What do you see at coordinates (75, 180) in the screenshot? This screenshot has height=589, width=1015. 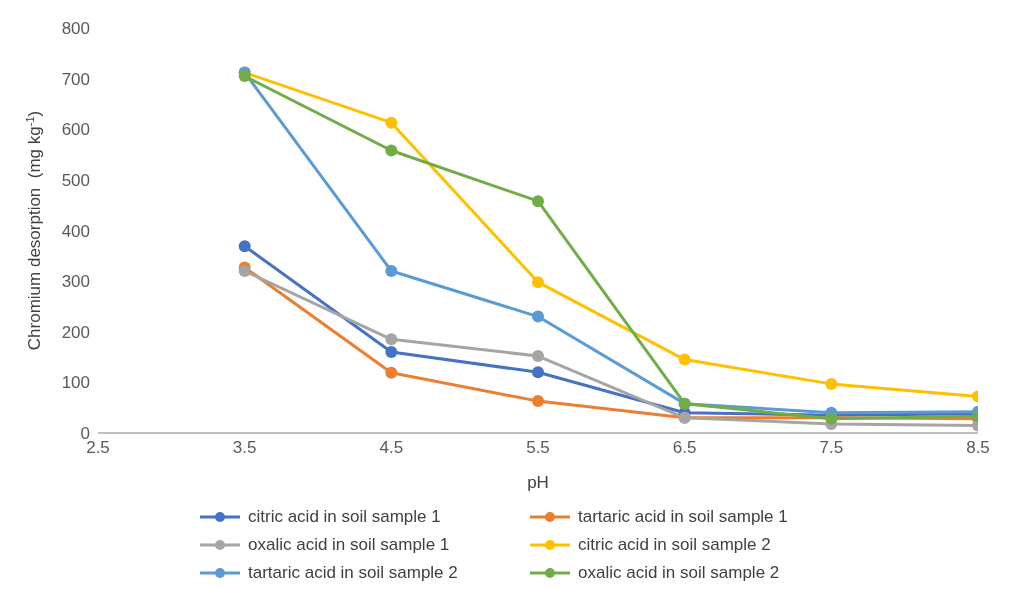 I see `y-tick-label: 500` at bounding box center [75, 180].